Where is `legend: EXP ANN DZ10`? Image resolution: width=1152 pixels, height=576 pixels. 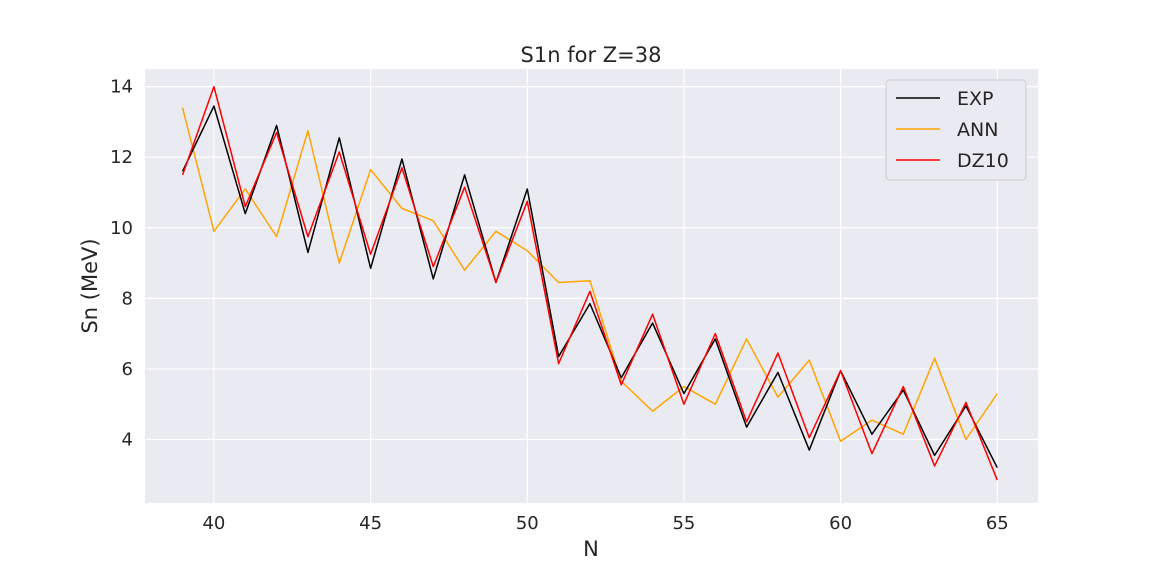
legend: EXP ANN DZ10 is located at coordinates (956, 130).